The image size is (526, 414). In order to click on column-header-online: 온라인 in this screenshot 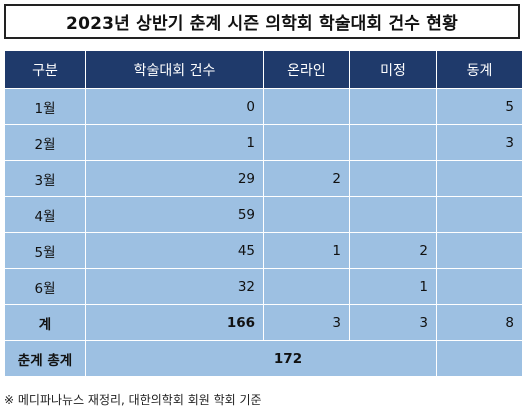, I will do `click(306, 69)`.